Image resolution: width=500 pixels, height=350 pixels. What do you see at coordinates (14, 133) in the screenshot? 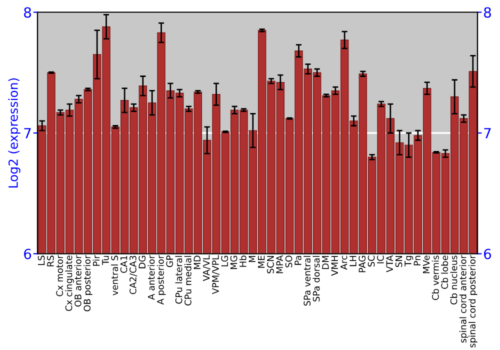
I see `y-axis-title: Log2 (expression)` at bounding box center [14, 133].